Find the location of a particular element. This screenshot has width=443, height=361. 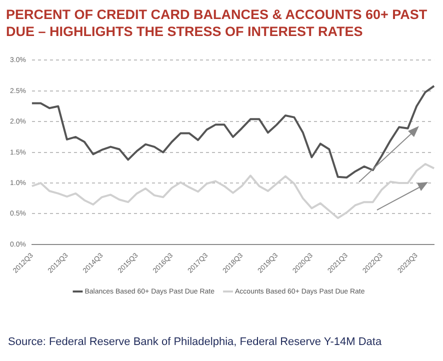

source-note: Source: Federal Reserve Bank of Philadelphia, Federal Reserve Y-14M Data is located at coordinates (195, 342).